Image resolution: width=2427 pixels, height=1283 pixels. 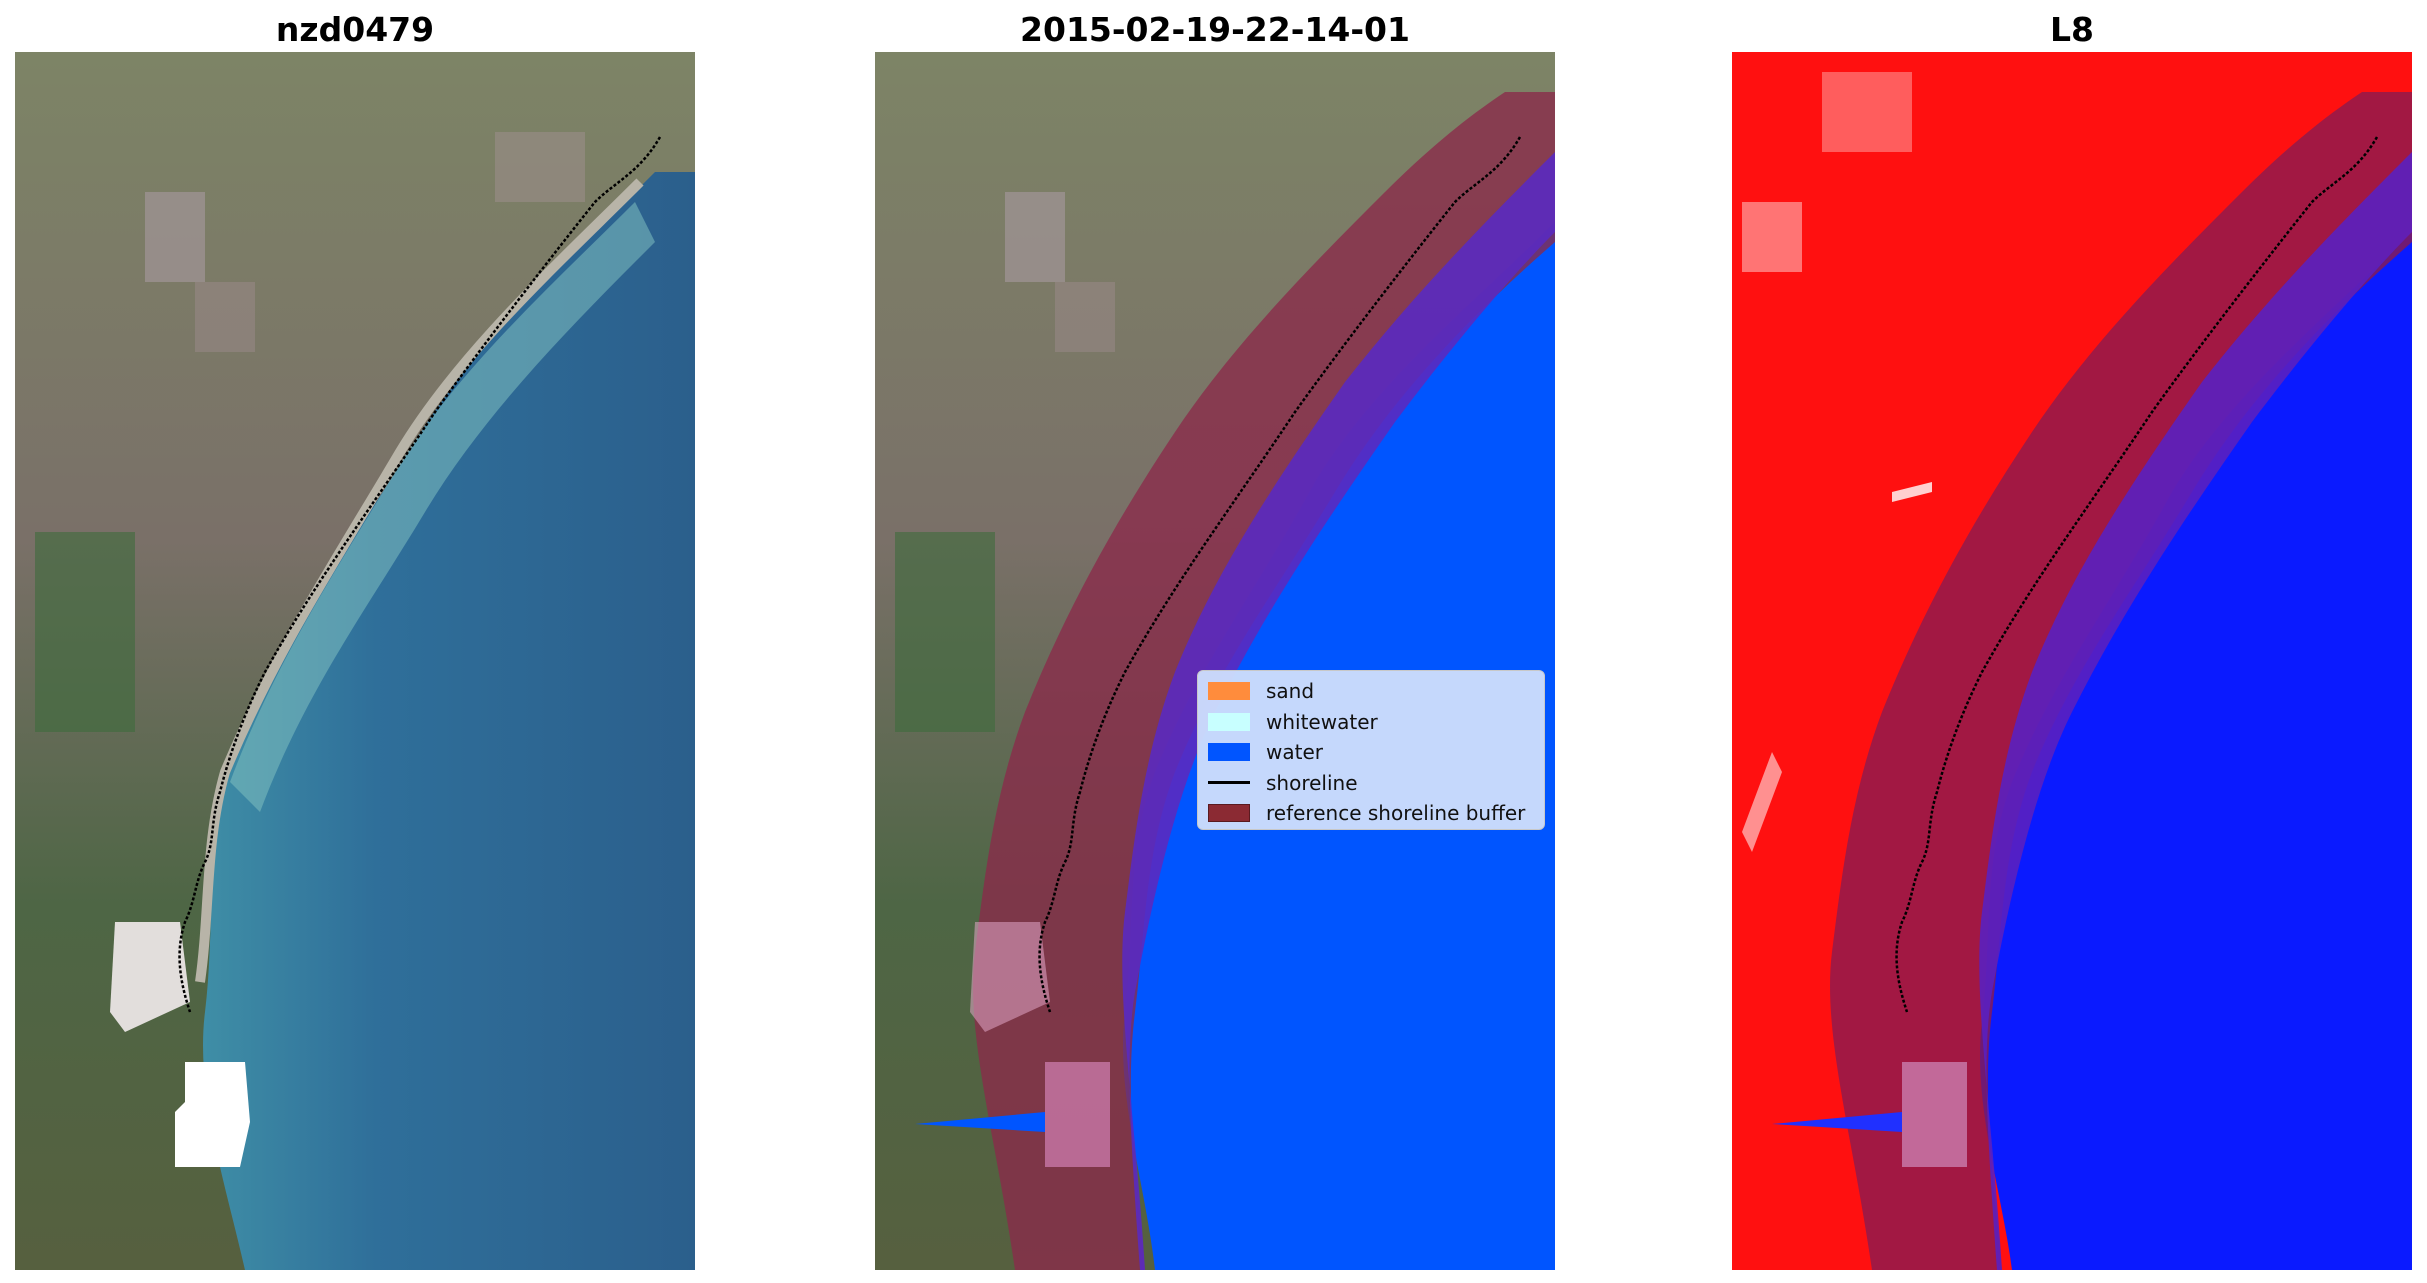 What do you see at coordinates (1371, 691) in the screenshot?
I see `legend-item-sand: sand` at bounding box center [1371, 691].